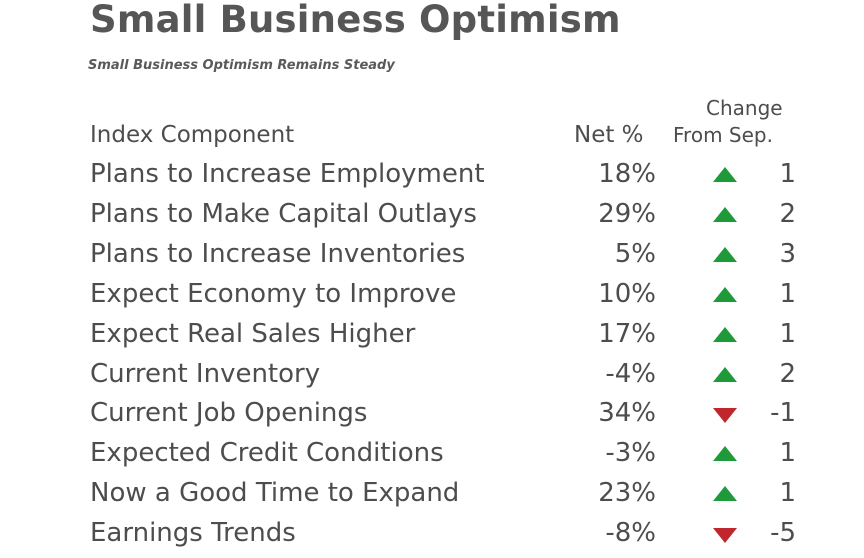 Image resolution: width=864 pixels, height=558 pixels. I want to click on row-label: Expect Economy to Improve, so click(273, 293).